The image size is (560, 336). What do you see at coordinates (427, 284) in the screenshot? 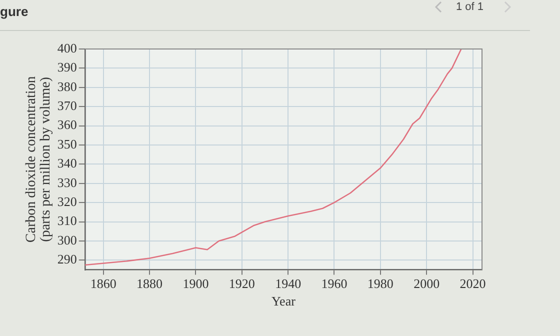
I see `x-tick-label: 2000` at bounding box center [427, 284].